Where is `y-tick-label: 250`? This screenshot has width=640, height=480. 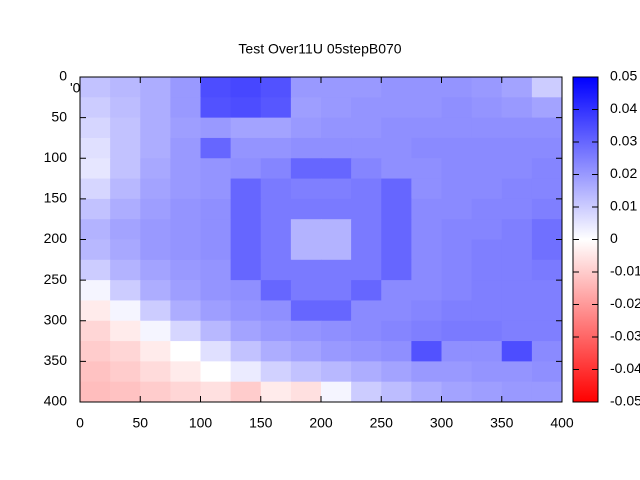 y-tick-label: 250 is located at coordinates (56, 279).